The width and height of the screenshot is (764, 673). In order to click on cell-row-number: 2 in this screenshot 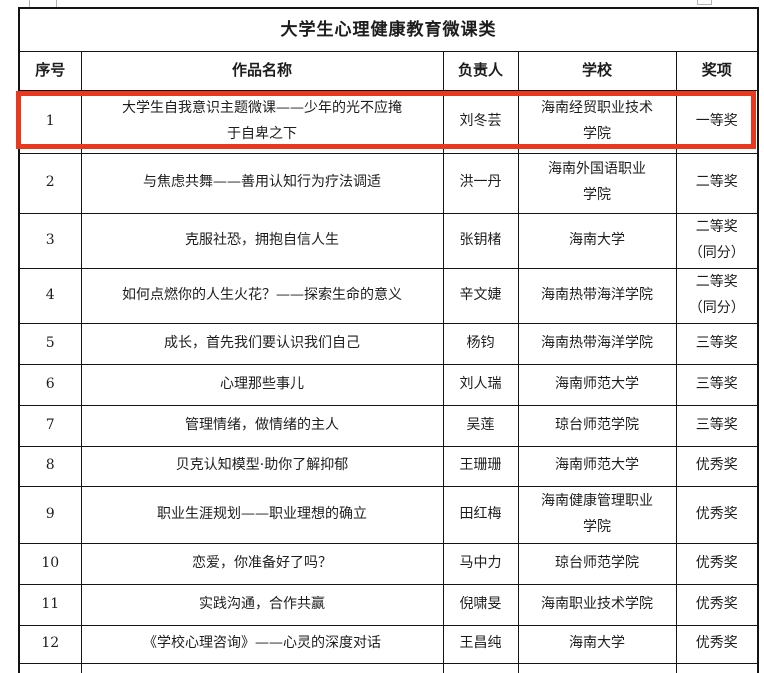, I will do `click(50, 183)`.